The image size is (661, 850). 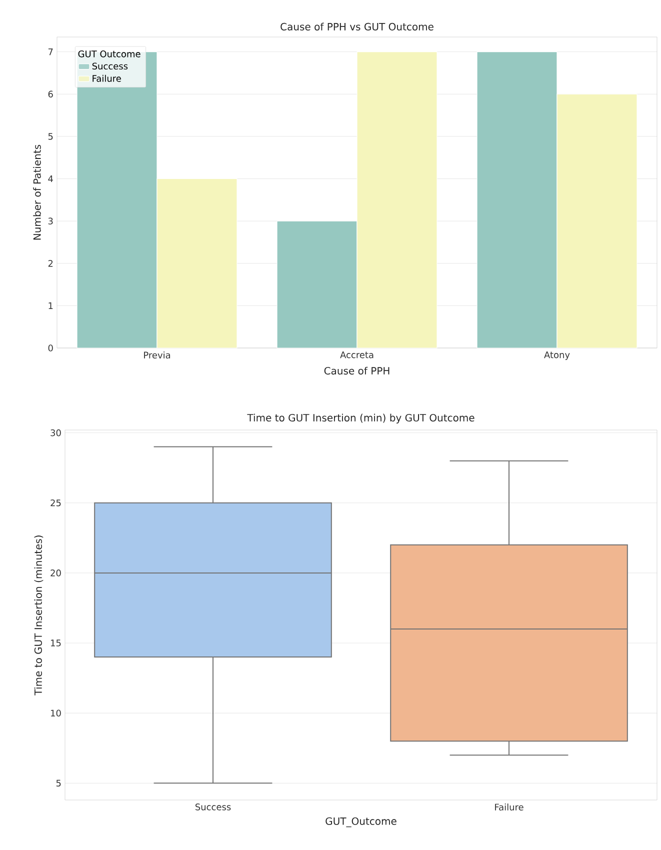 I want to click on legend-title: GUT Outcome, so click(x=109, y=54).